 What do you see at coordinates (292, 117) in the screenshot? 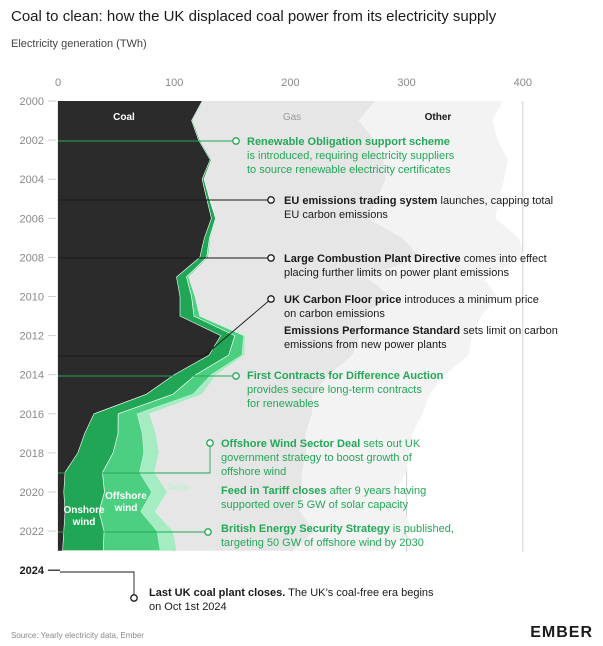
I see `area-label-gas: Gas` at bounding box center [292, 117].